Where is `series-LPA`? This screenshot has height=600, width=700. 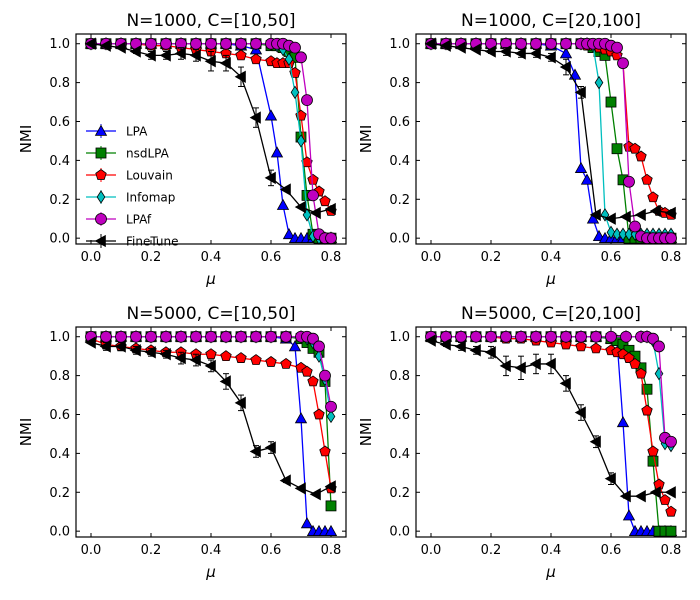
series-LPA is located at coordinates (551, 140).